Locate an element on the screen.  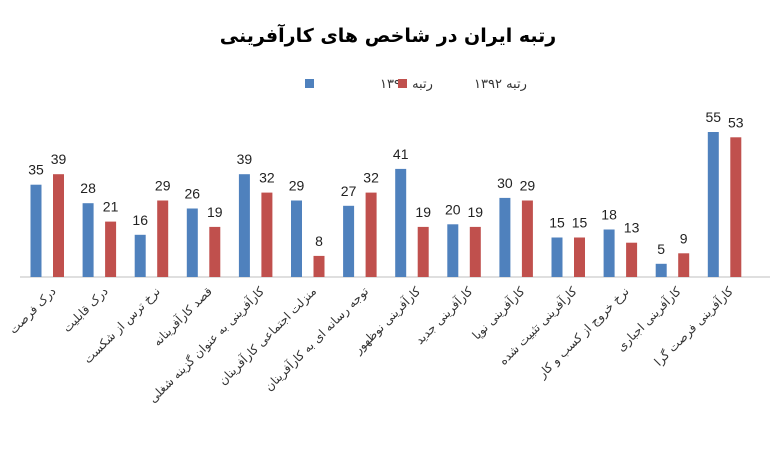
data-label-s0-c6: 27 is located at coordinates (349, 191).